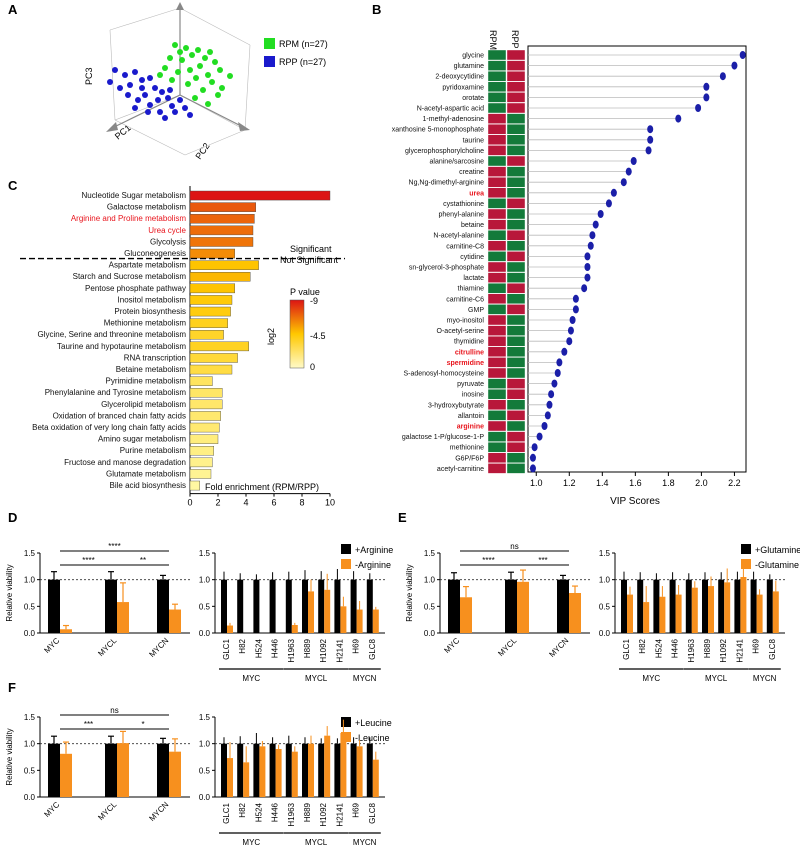  I want to click on metabolite-label: inosine, so click(473, 395).